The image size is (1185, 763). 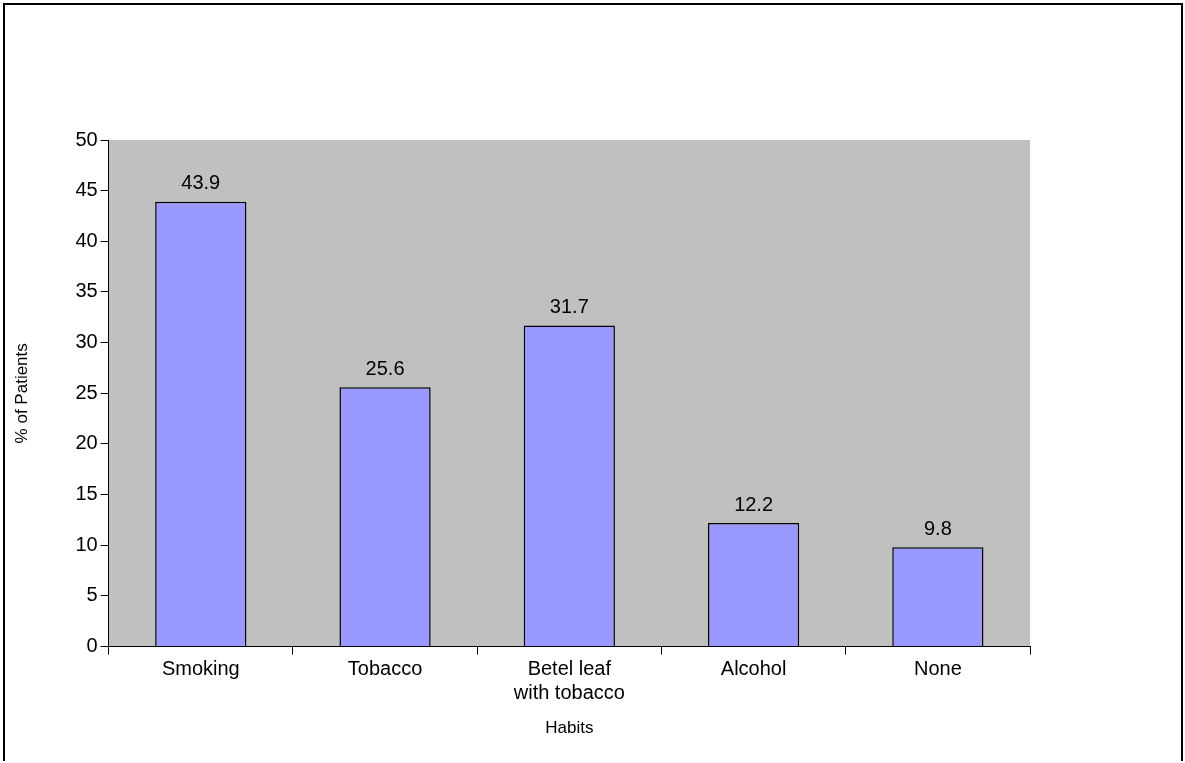 I want to click on y-tick-label: 10, so click(x=86, y=543).